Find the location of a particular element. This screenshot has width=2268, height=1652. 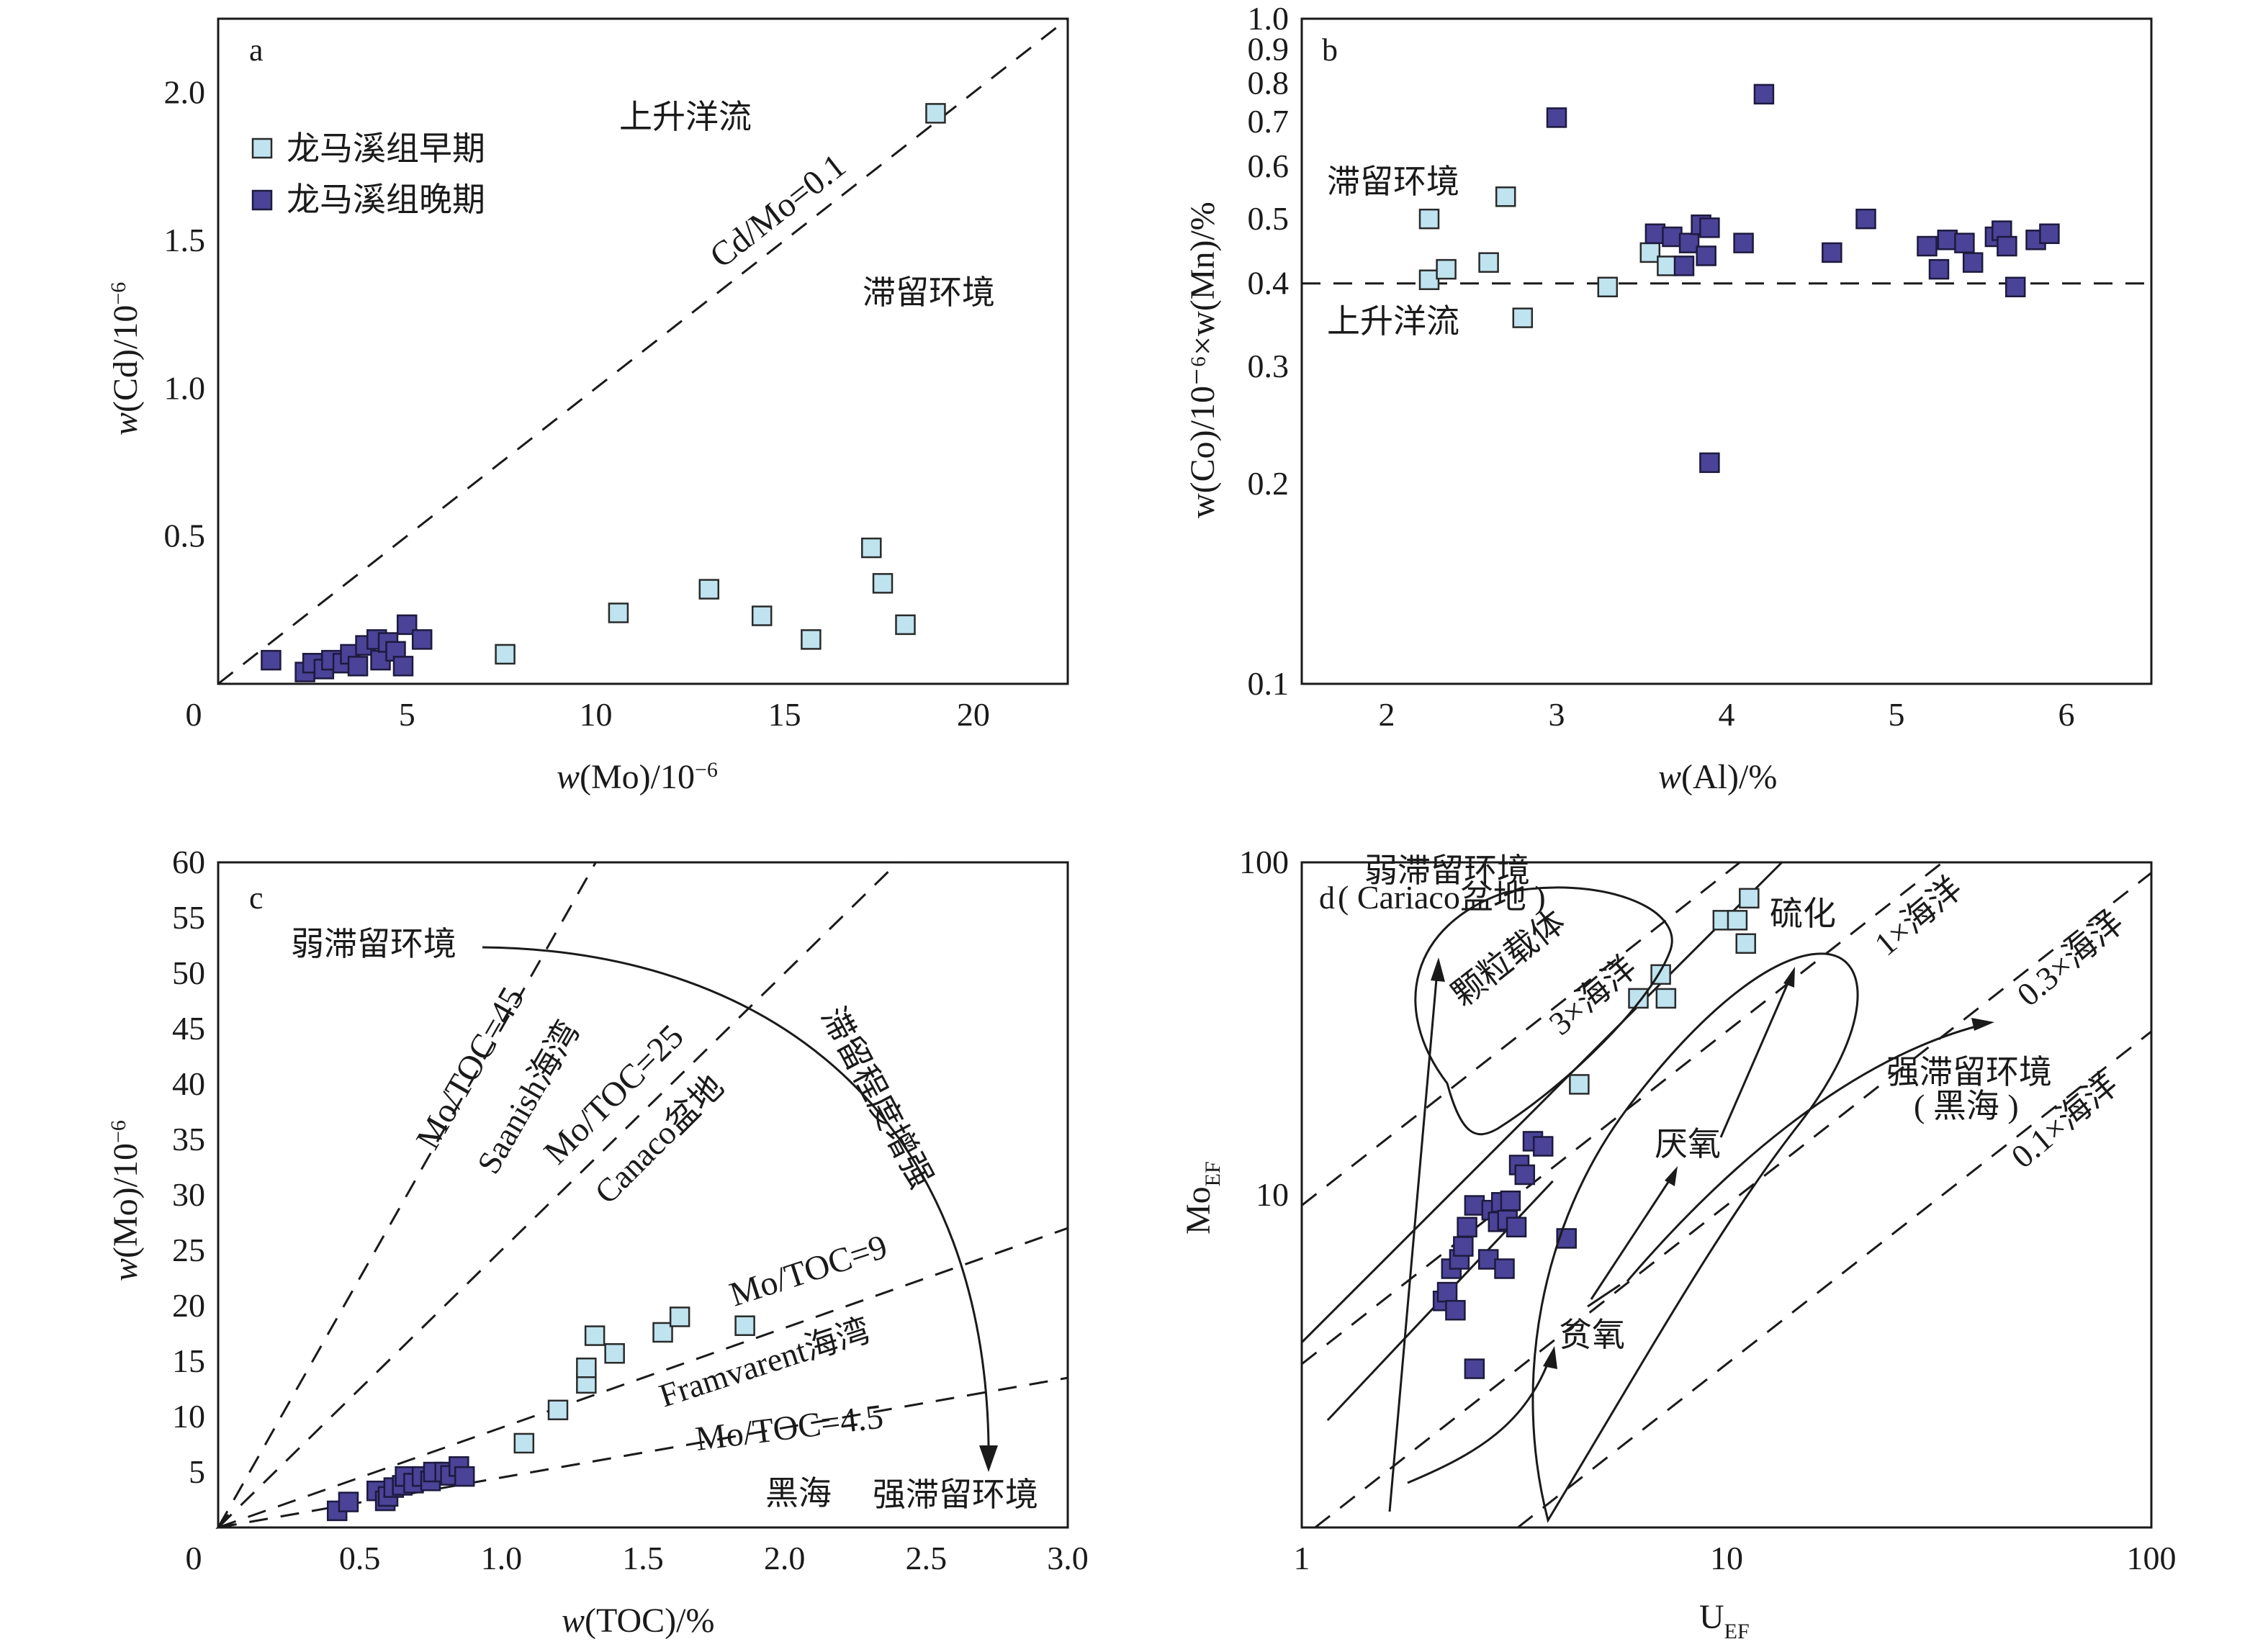

panel-d-black-sea-label: ( 黑海 ) is located at coordinates (1966, 1106).